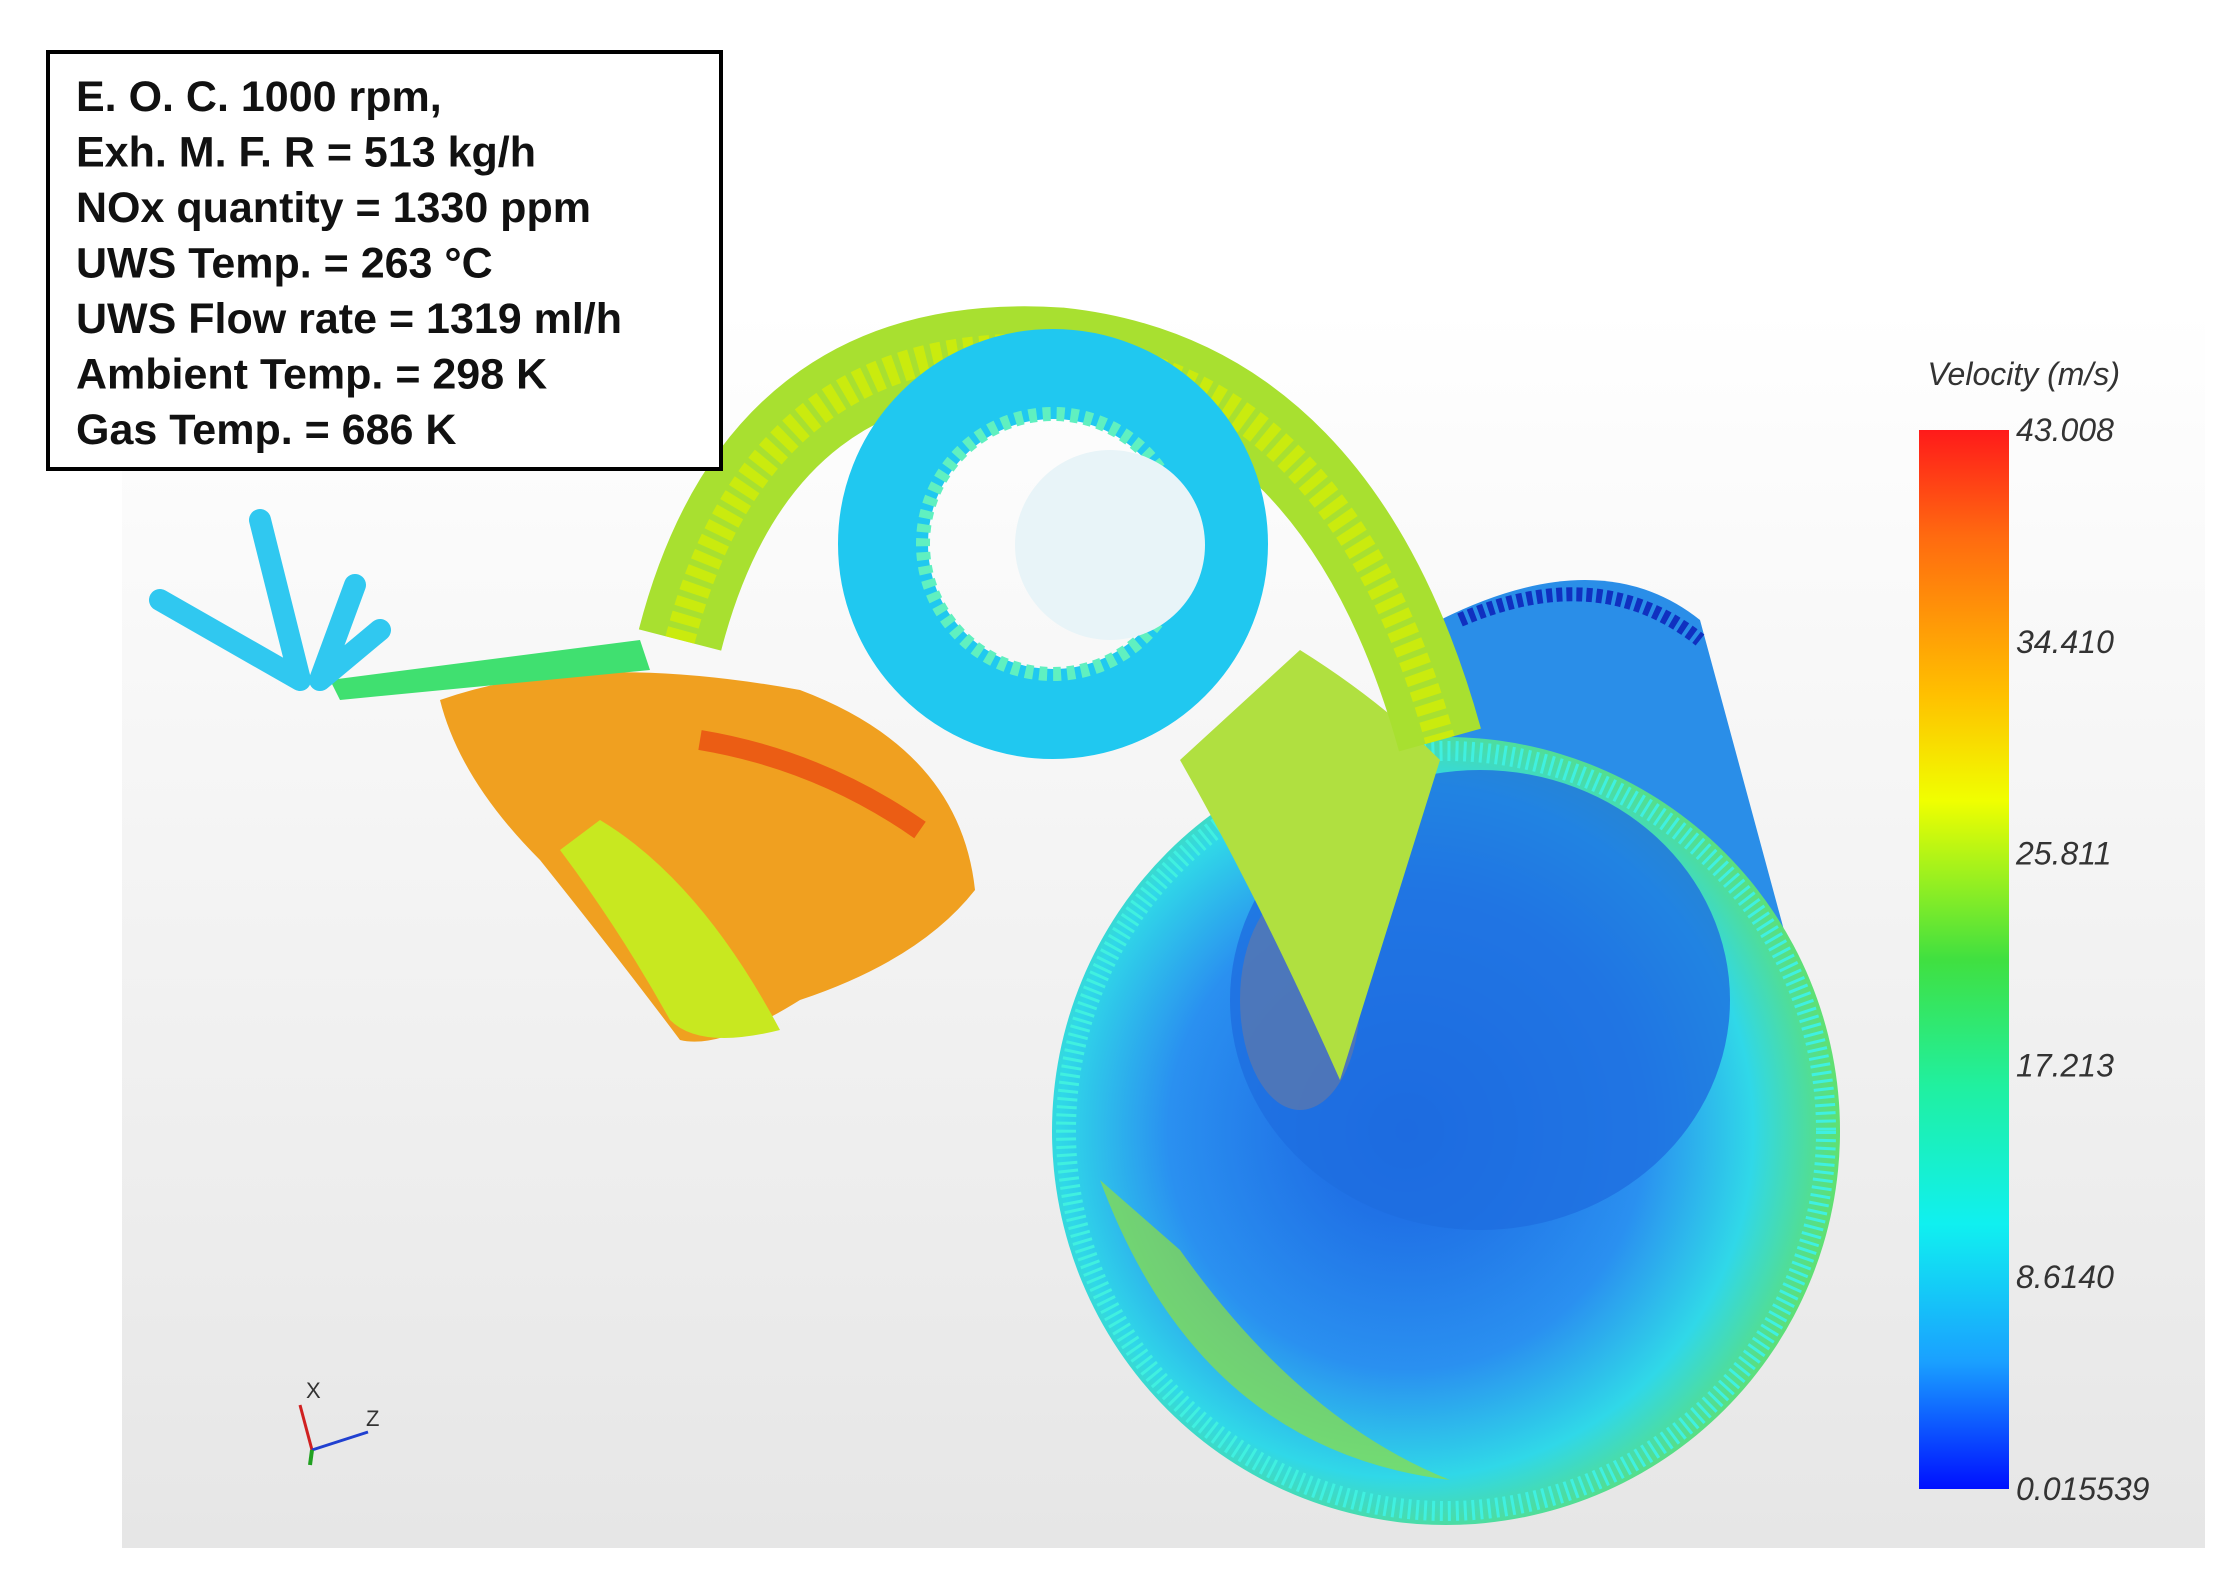  I want to click on info-line: Ambient Temp. = 298 K, so click(311, 375).